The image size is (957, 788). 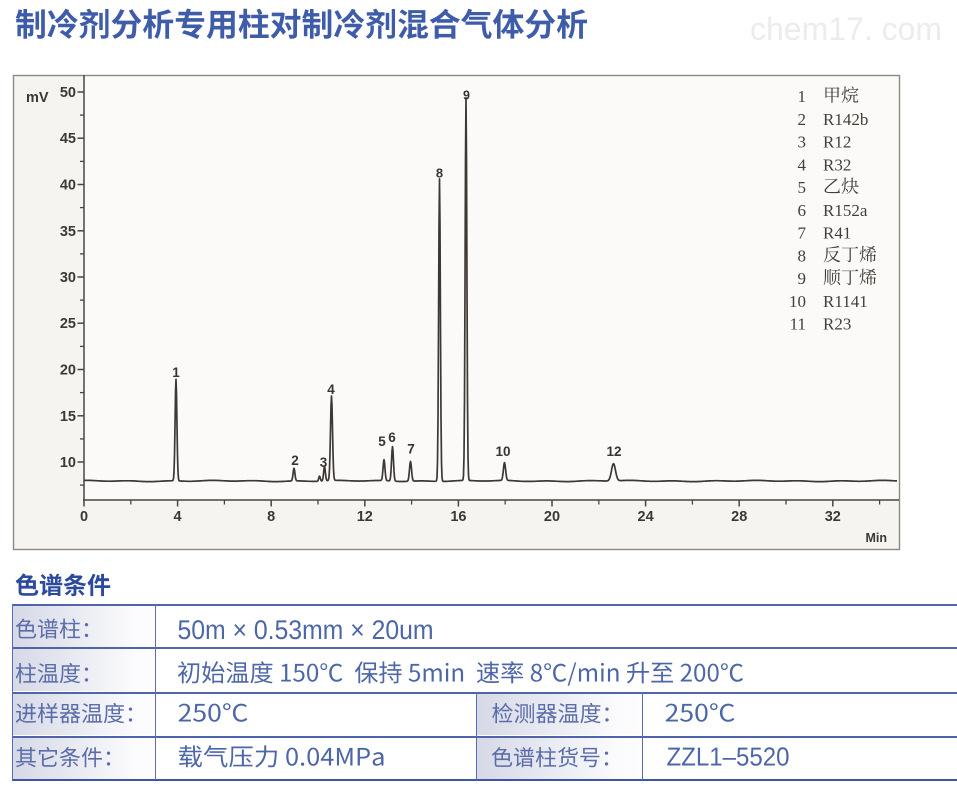 I want to click on svg-text: 40, so click(x=68, y=186).